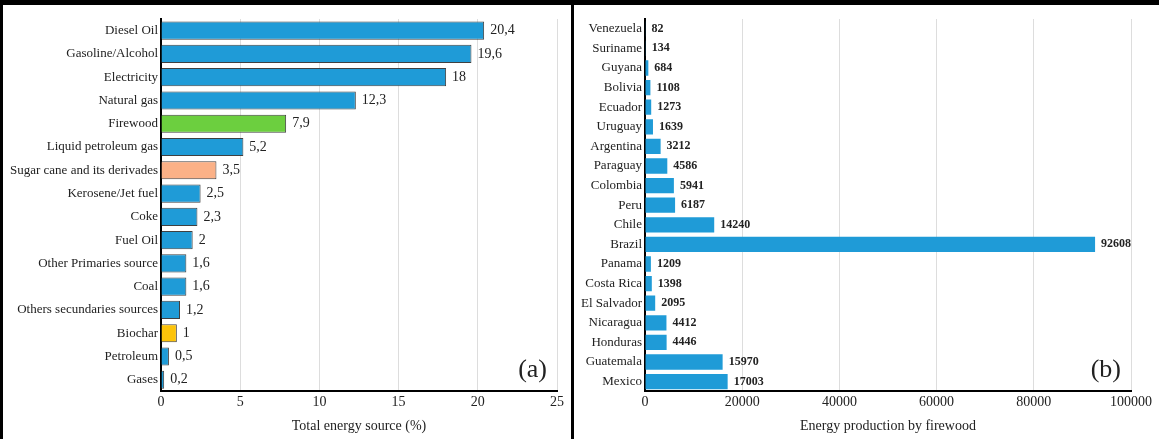 The height and width of the screenshot is (439, 1159). Describe the element at coordinates (693, 204) in the screenshot. I see `data-label: 6187` at that location.